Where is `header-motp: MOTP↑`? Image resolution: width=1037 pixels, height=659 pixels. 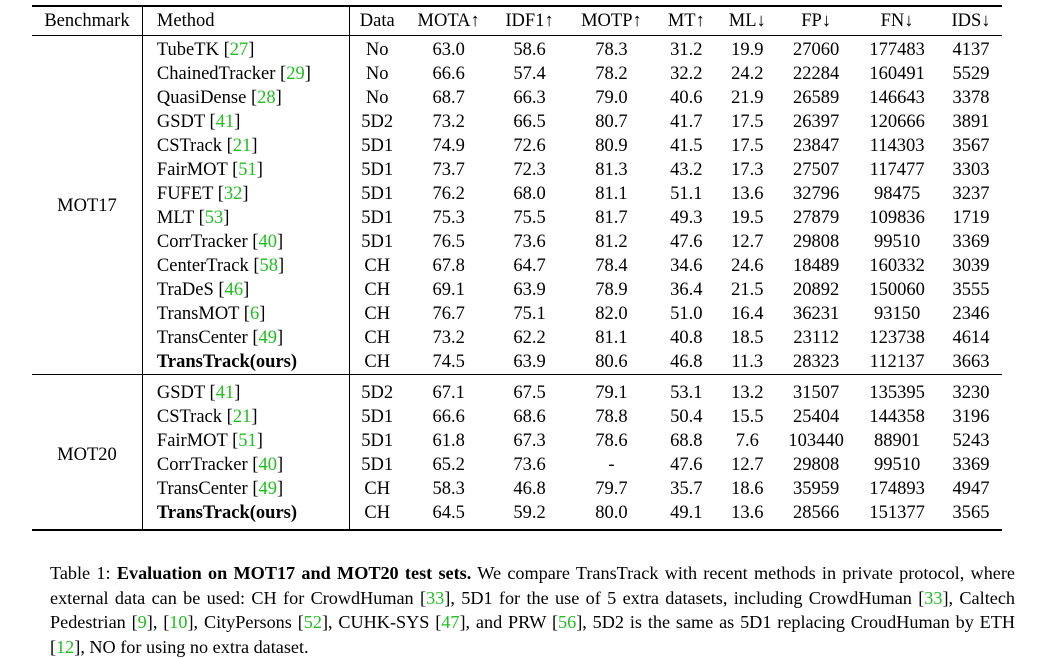
header-motp: MOTP↑ is located at coordinates (611, 21).